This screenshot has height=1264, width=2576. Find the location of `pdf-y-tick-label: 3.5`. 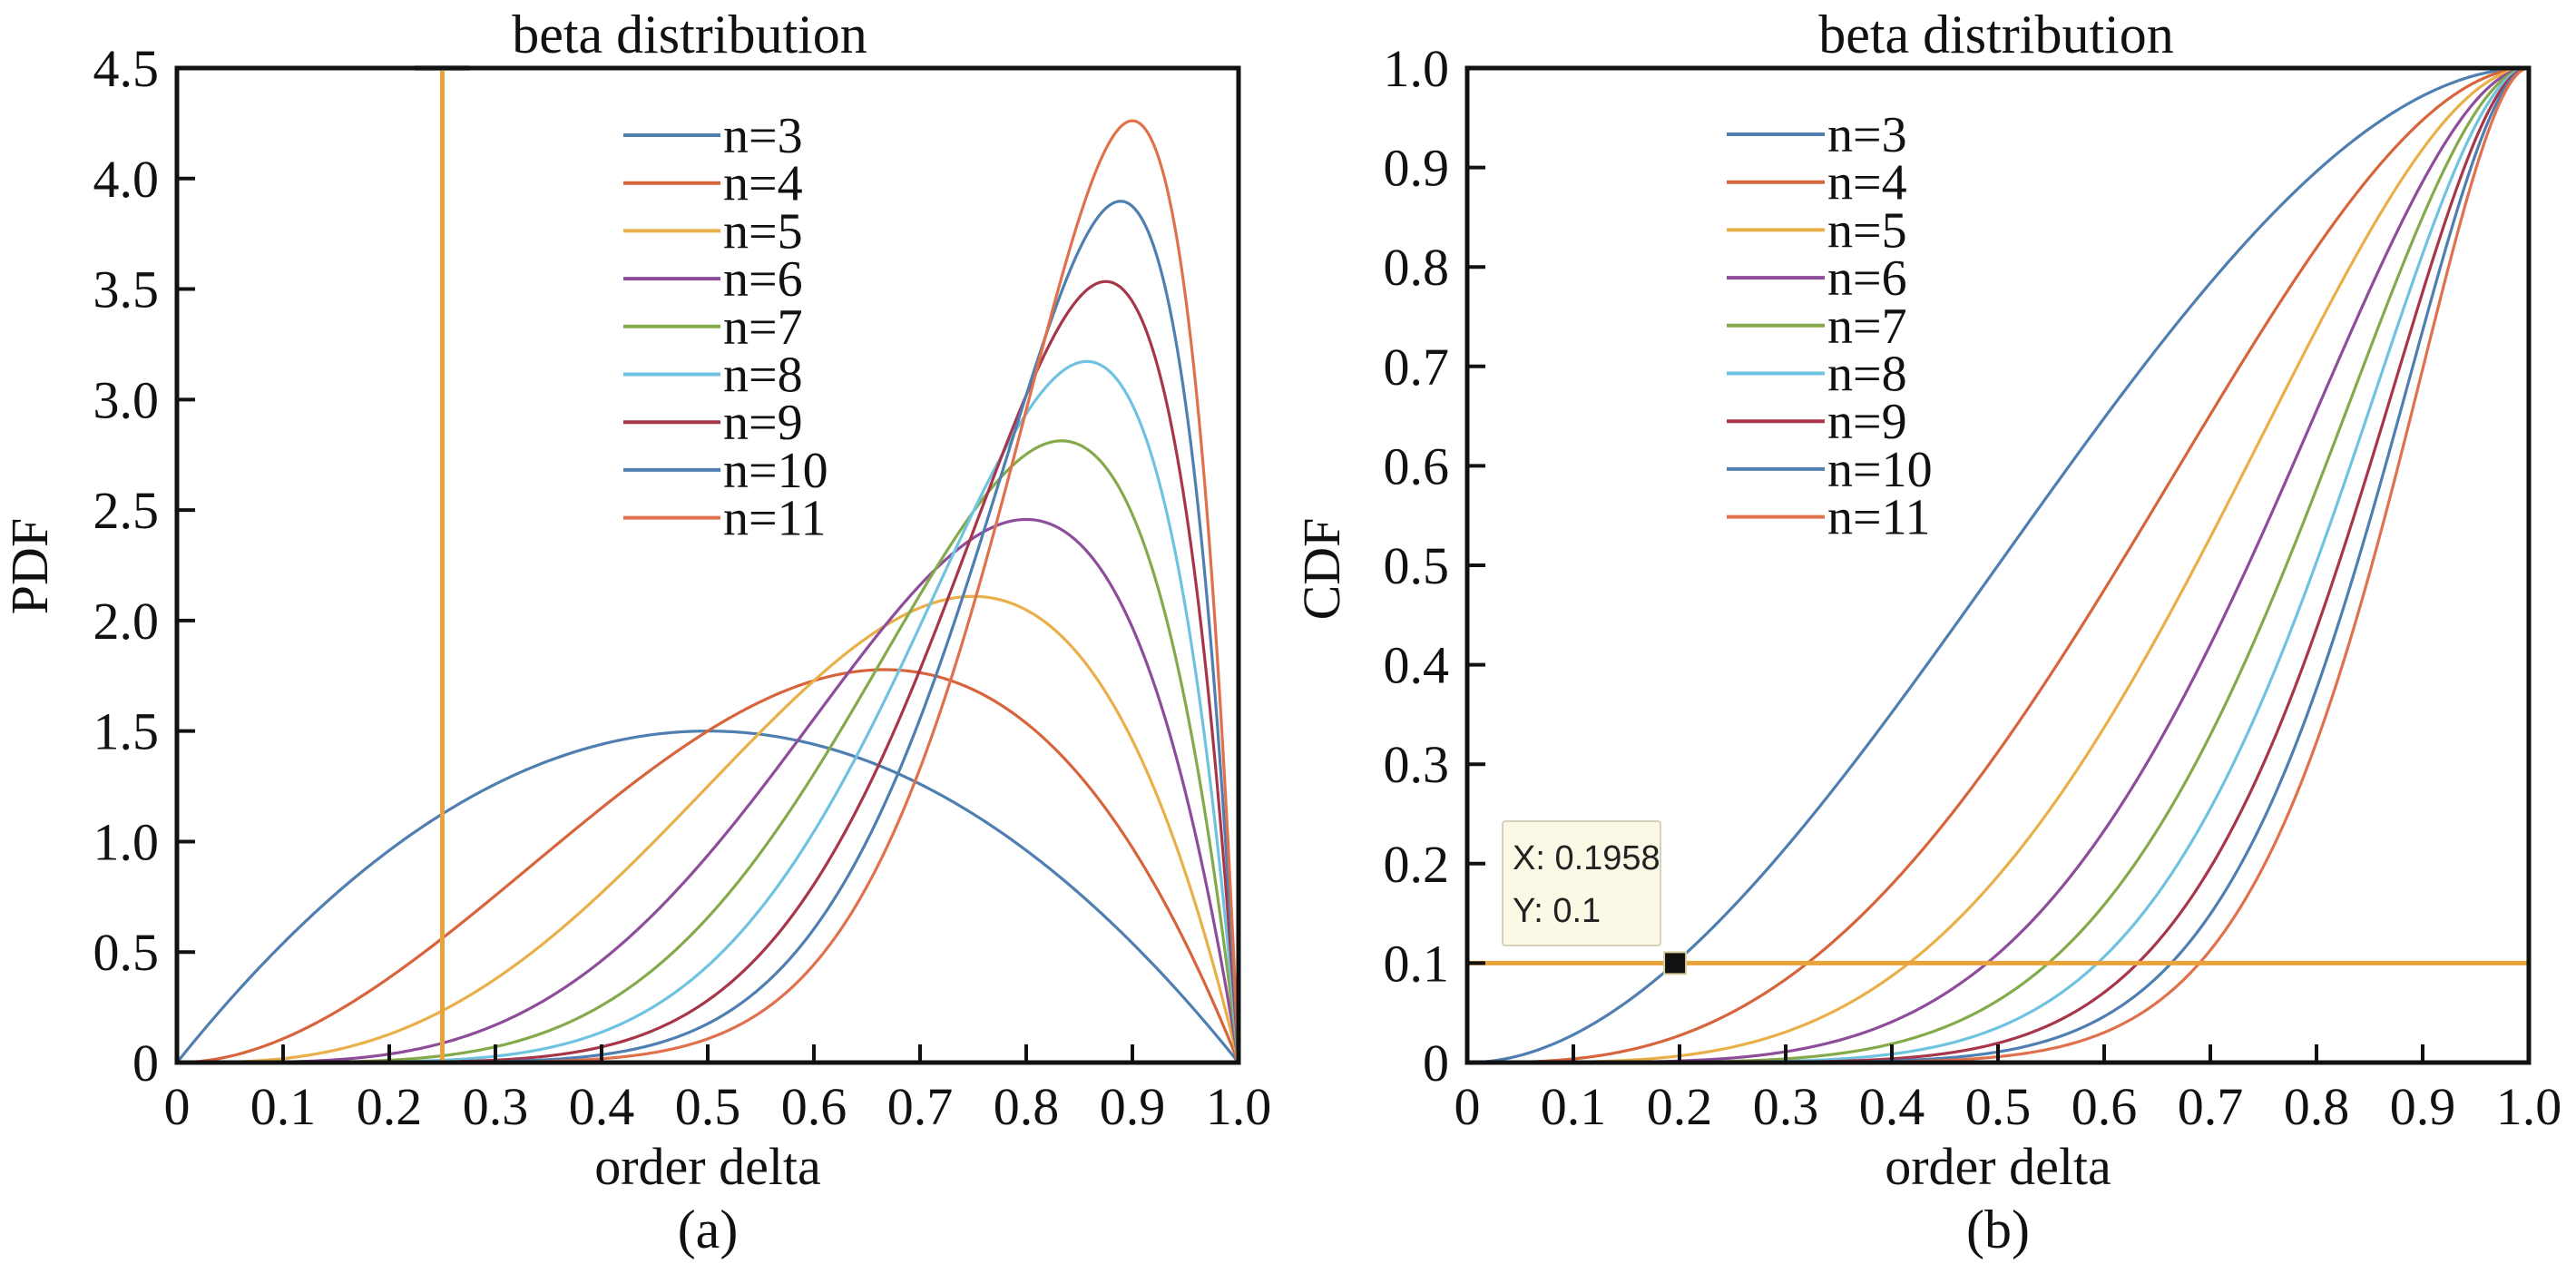

pdf-y-tick-label: 3.5 is located at coordinates (126, 289).